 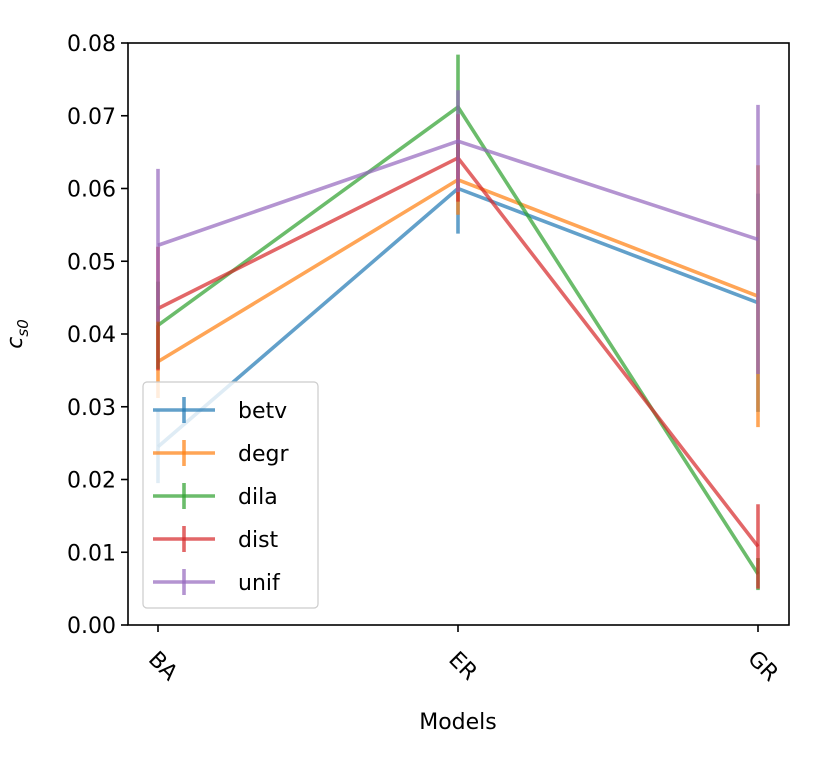 I want to click on y-tick-label: 0.02, so click(x=91, y=481).